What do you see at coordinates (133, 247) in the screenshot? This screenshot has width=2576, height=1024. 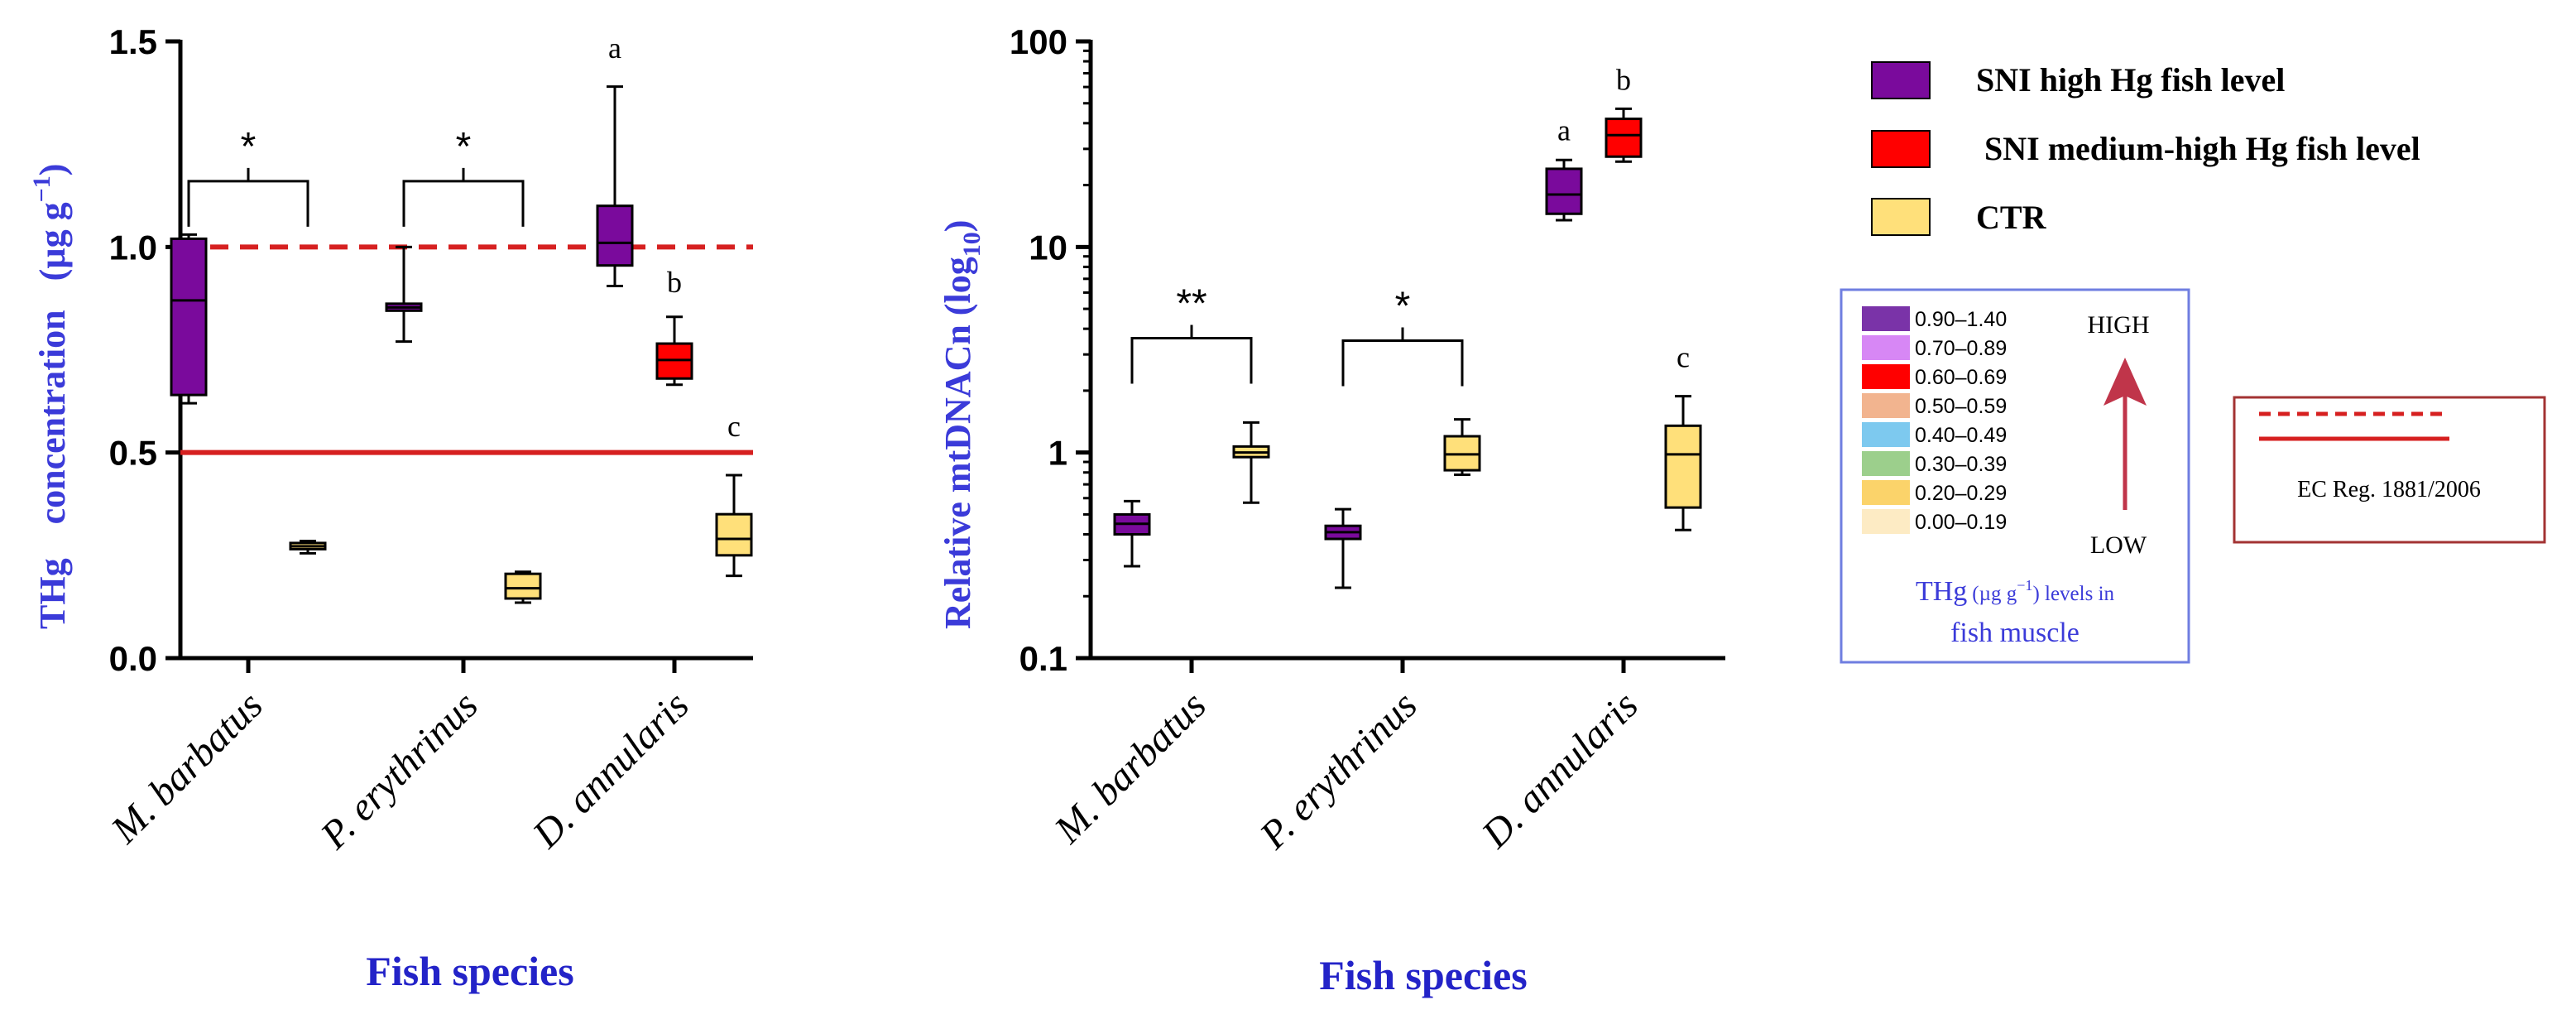 I see `left-y-tick-label: 1.0` at bounding box center [133, 247].